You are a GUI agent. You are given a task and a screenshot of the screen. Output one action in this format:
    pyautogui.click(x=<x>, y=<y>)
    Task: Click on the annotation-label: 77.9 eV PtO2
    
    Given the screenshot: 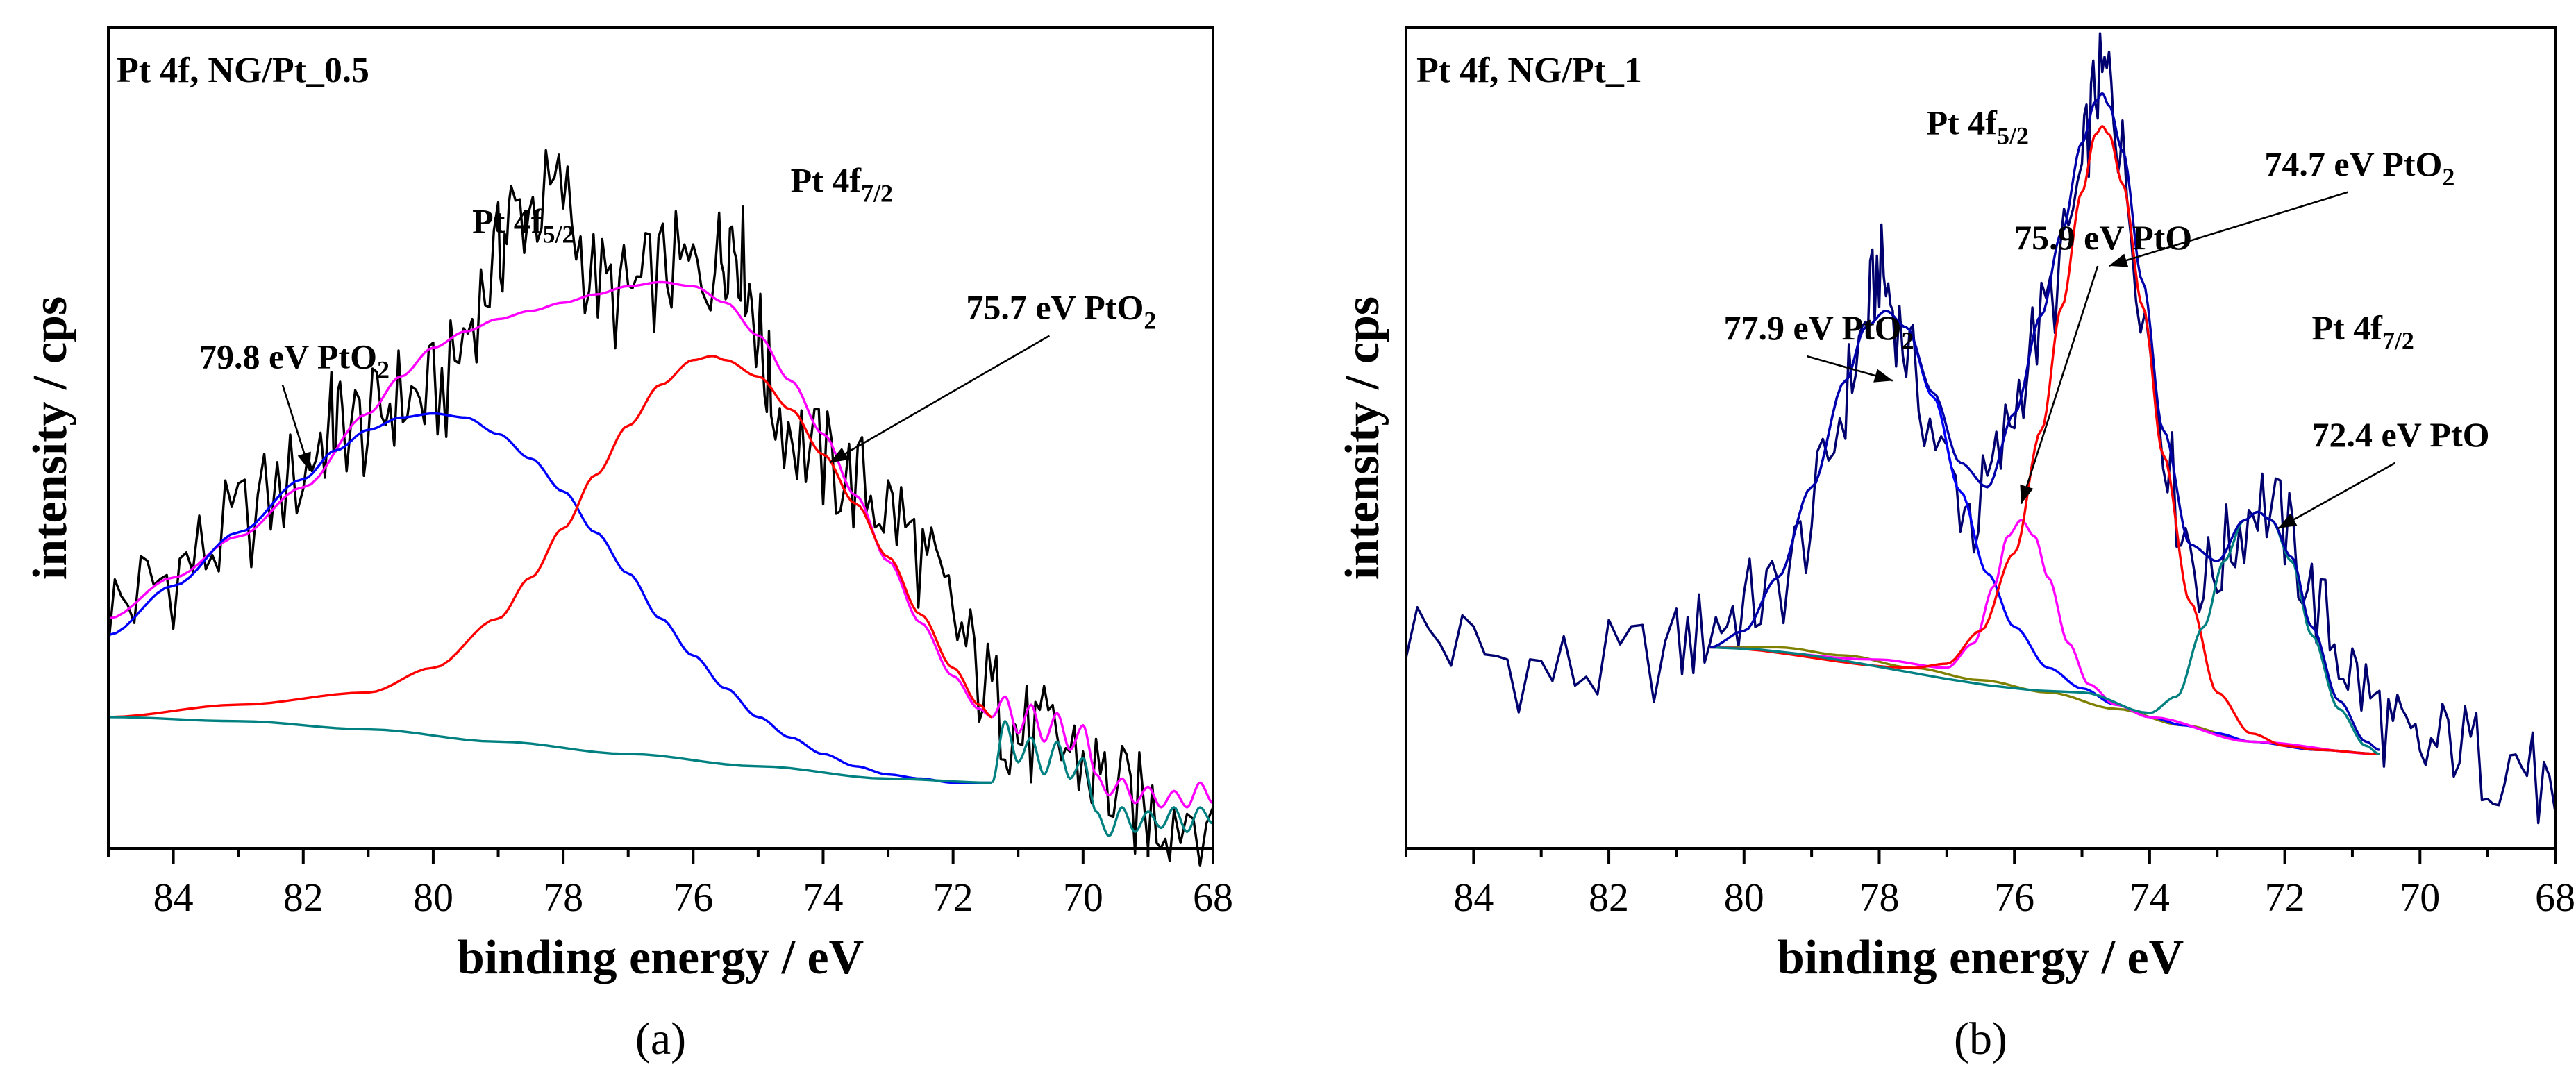 What is the action you would take?
    pyautogui.click(x=1819, y=331)
    